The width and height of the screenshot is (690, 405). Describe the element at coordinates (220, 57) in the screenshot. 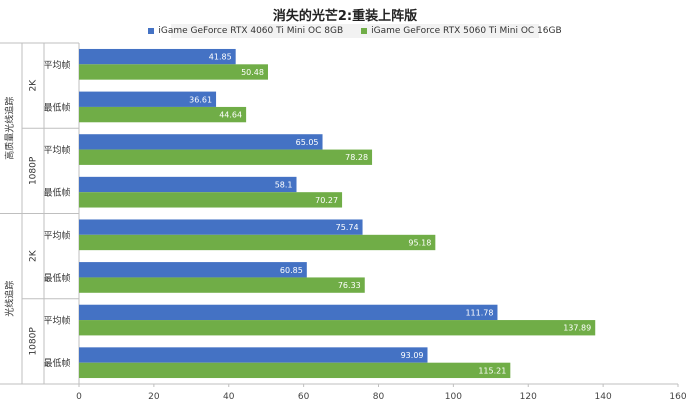

I see `bar-value-label: 41.85` at that location.